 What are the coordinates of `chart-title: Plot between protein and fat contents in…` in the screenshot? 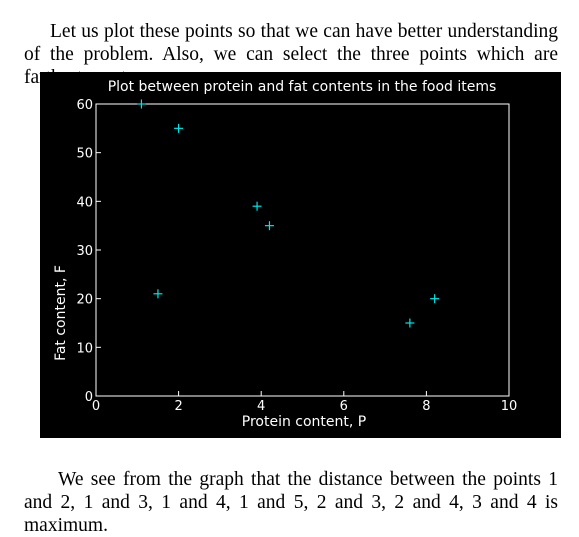 It's located at (302, 87).